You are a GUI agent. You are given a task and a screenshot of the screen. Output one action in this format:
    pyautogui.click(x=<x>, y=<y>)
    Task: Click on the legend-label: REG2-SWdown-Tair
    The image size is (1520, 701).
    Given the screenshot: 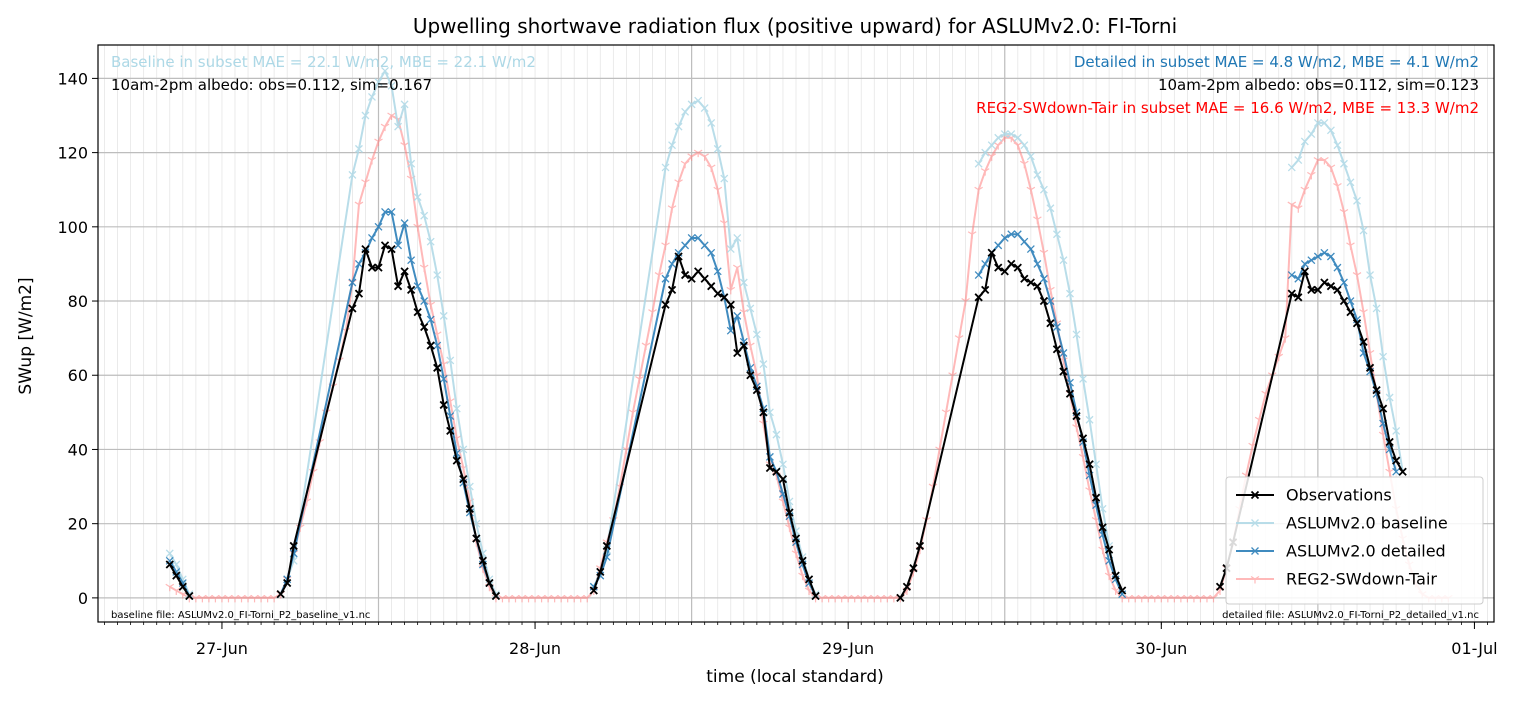 What is the action you would take?
    pyautogui.click(x=1361, y=579)
    